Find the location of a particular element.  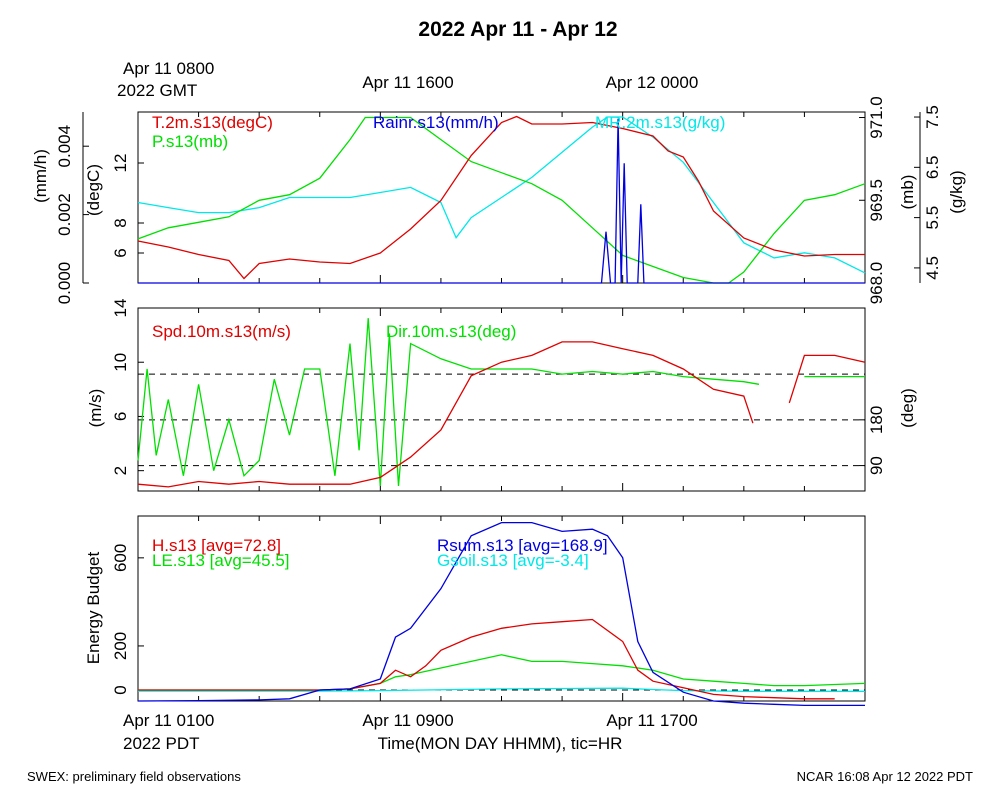

energy-tick-label: 0 is located at coordinates (120, 689).